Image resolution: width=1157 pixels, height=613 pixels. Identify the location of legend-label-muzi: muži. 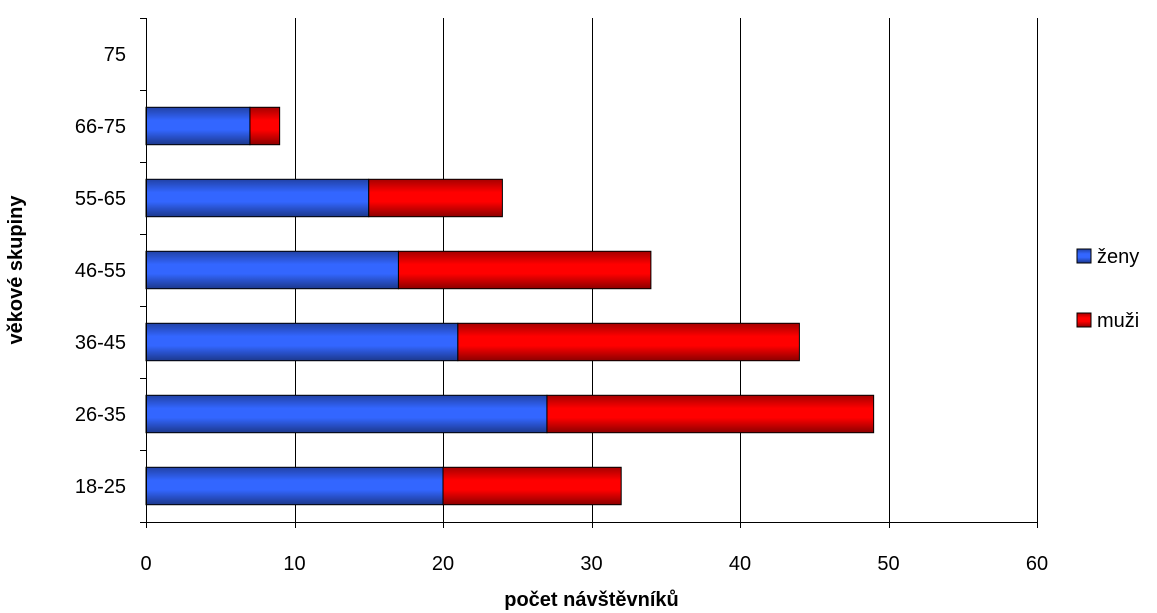
(1118, 321).